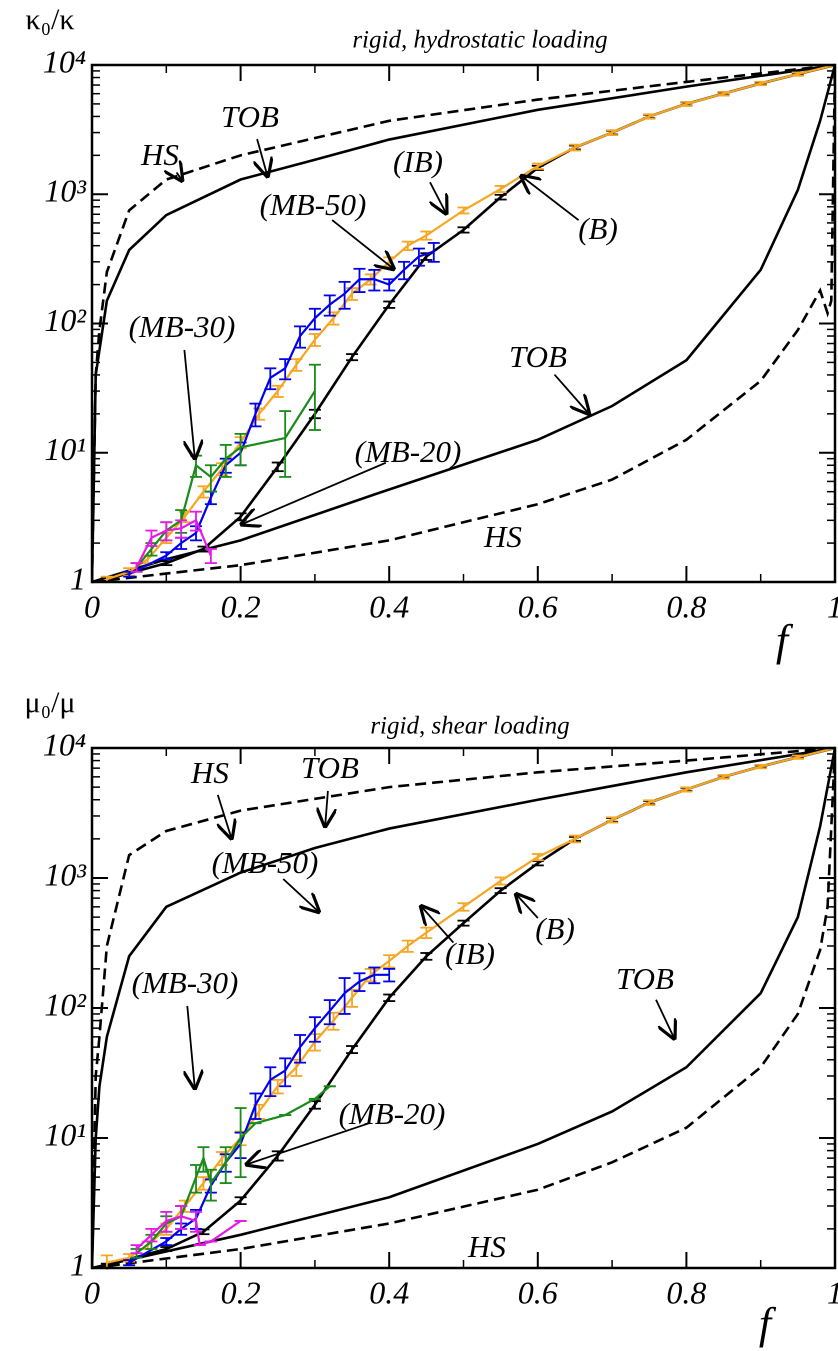  Describe the element at coordinates (686, 1292) in the screenshot. I see `x-tick-label: 0.8` at that location.